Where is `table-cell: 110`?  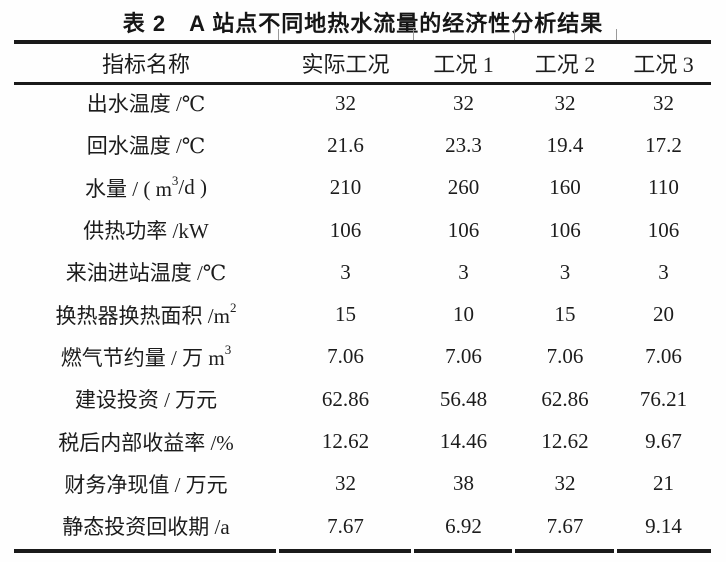 table-cell: 110 is located at coordinates (663, 187).